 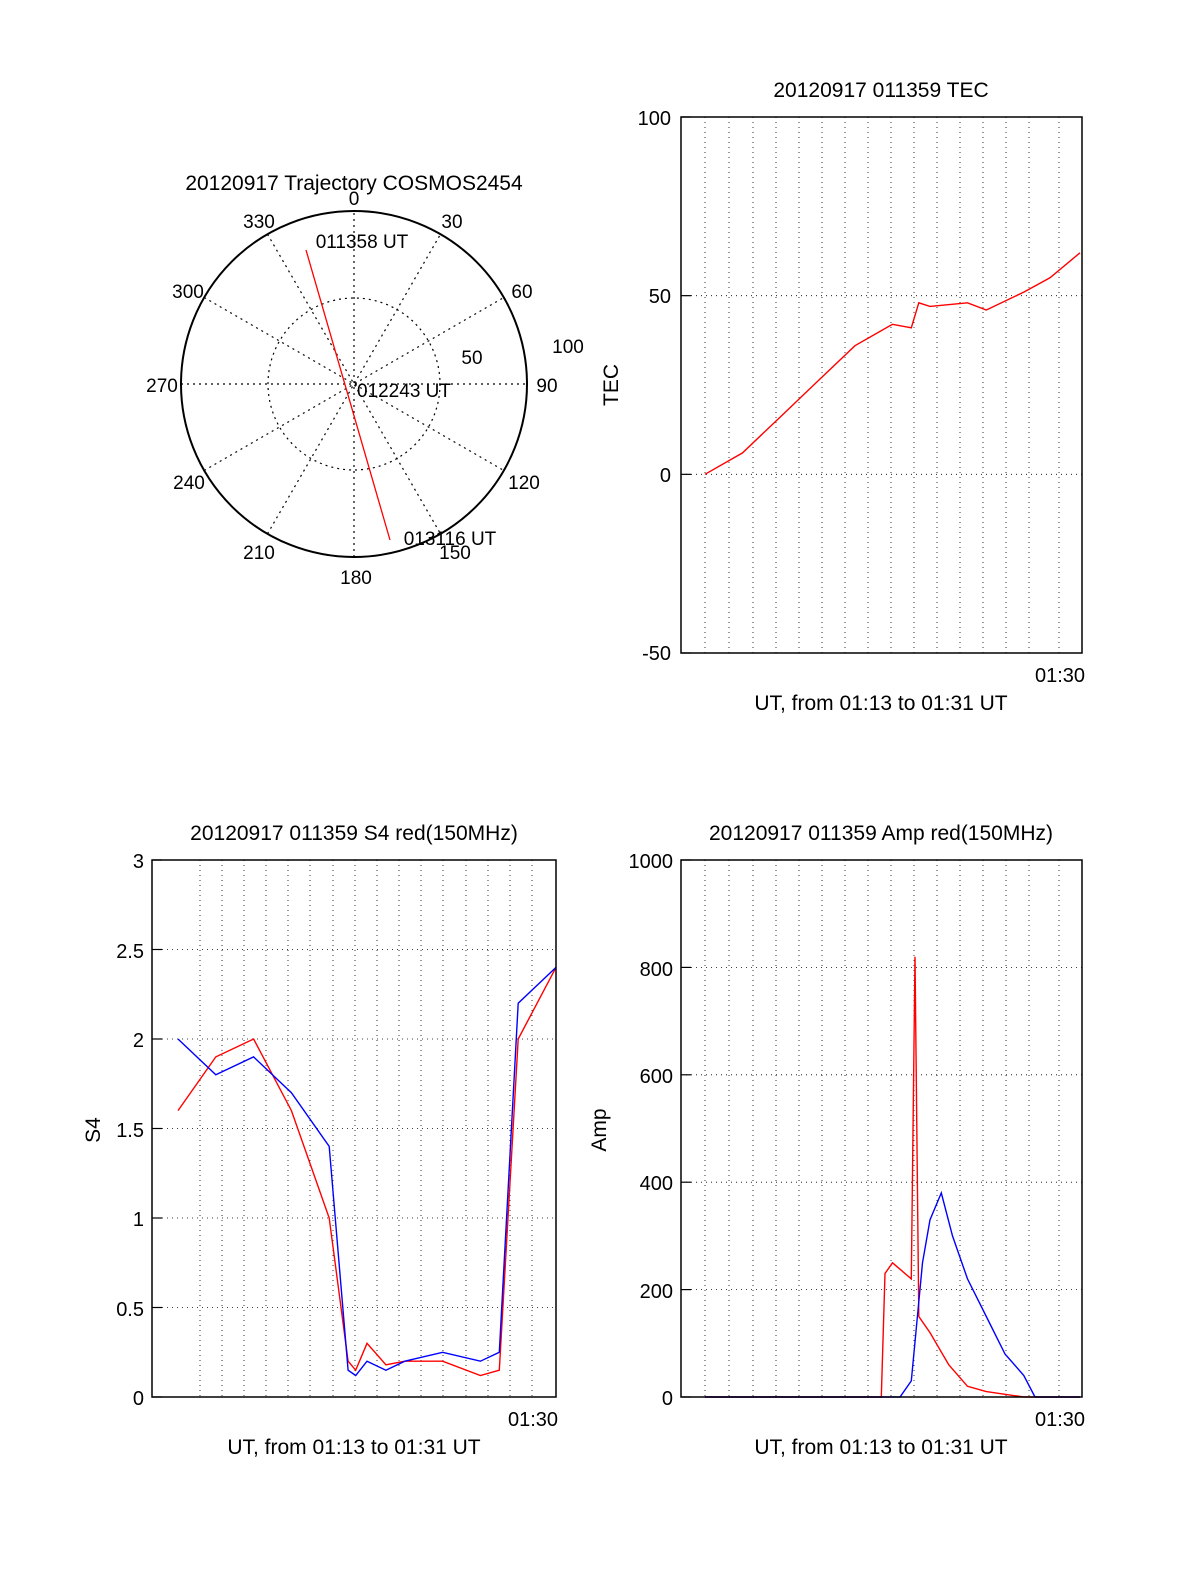 I want to click on amp-series, so click(x=892, y=1177).